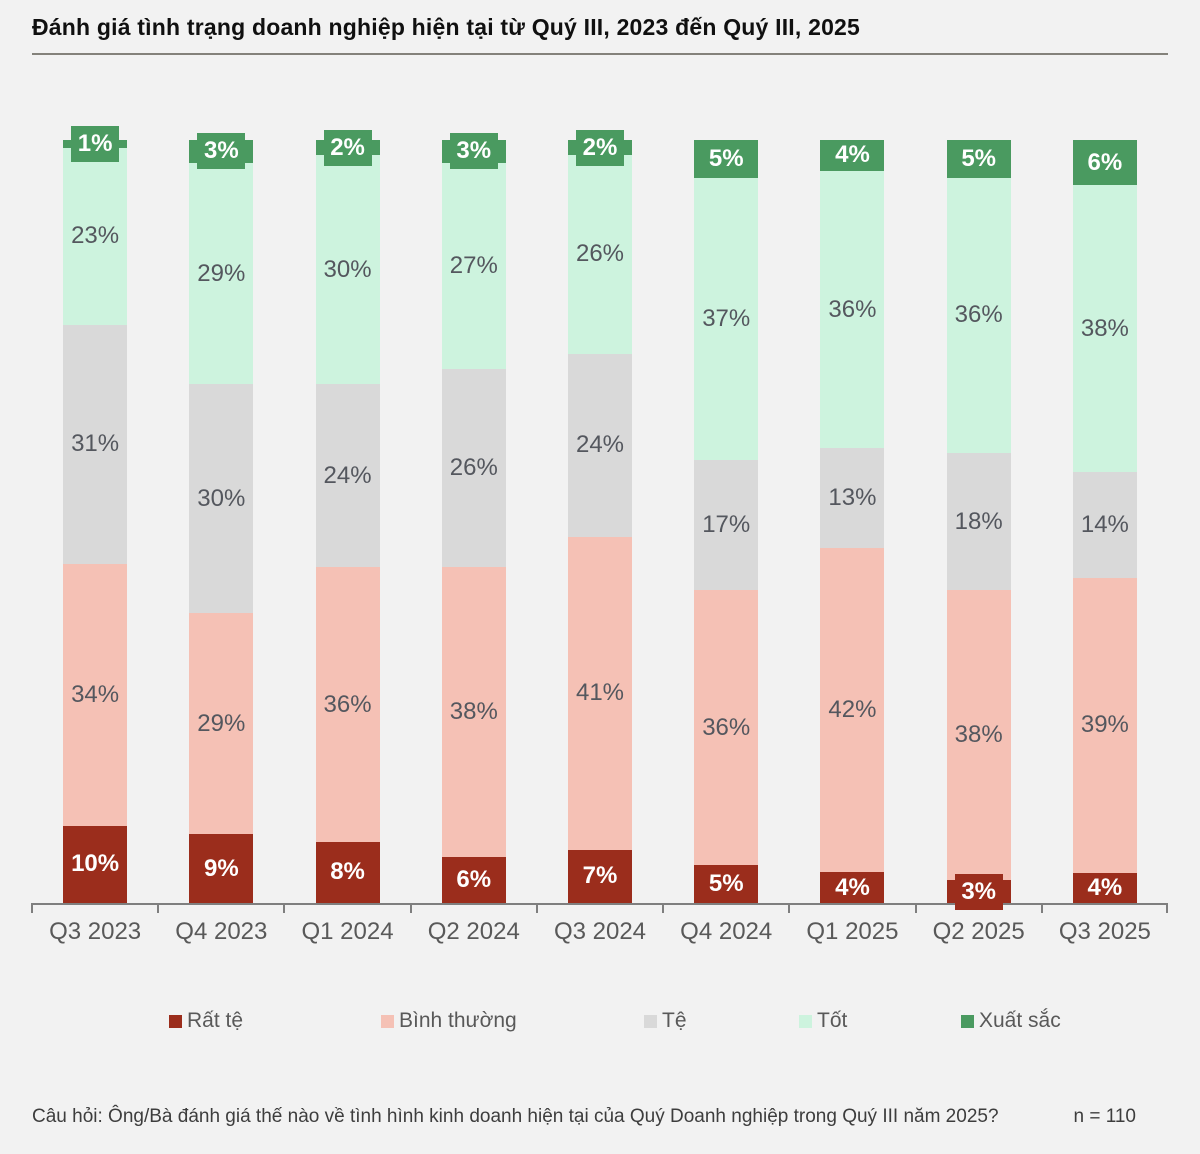 The image size is (1200, 1154). I want to click on legend-item-binh-thuong: Bình thường, so click(449, 1021).